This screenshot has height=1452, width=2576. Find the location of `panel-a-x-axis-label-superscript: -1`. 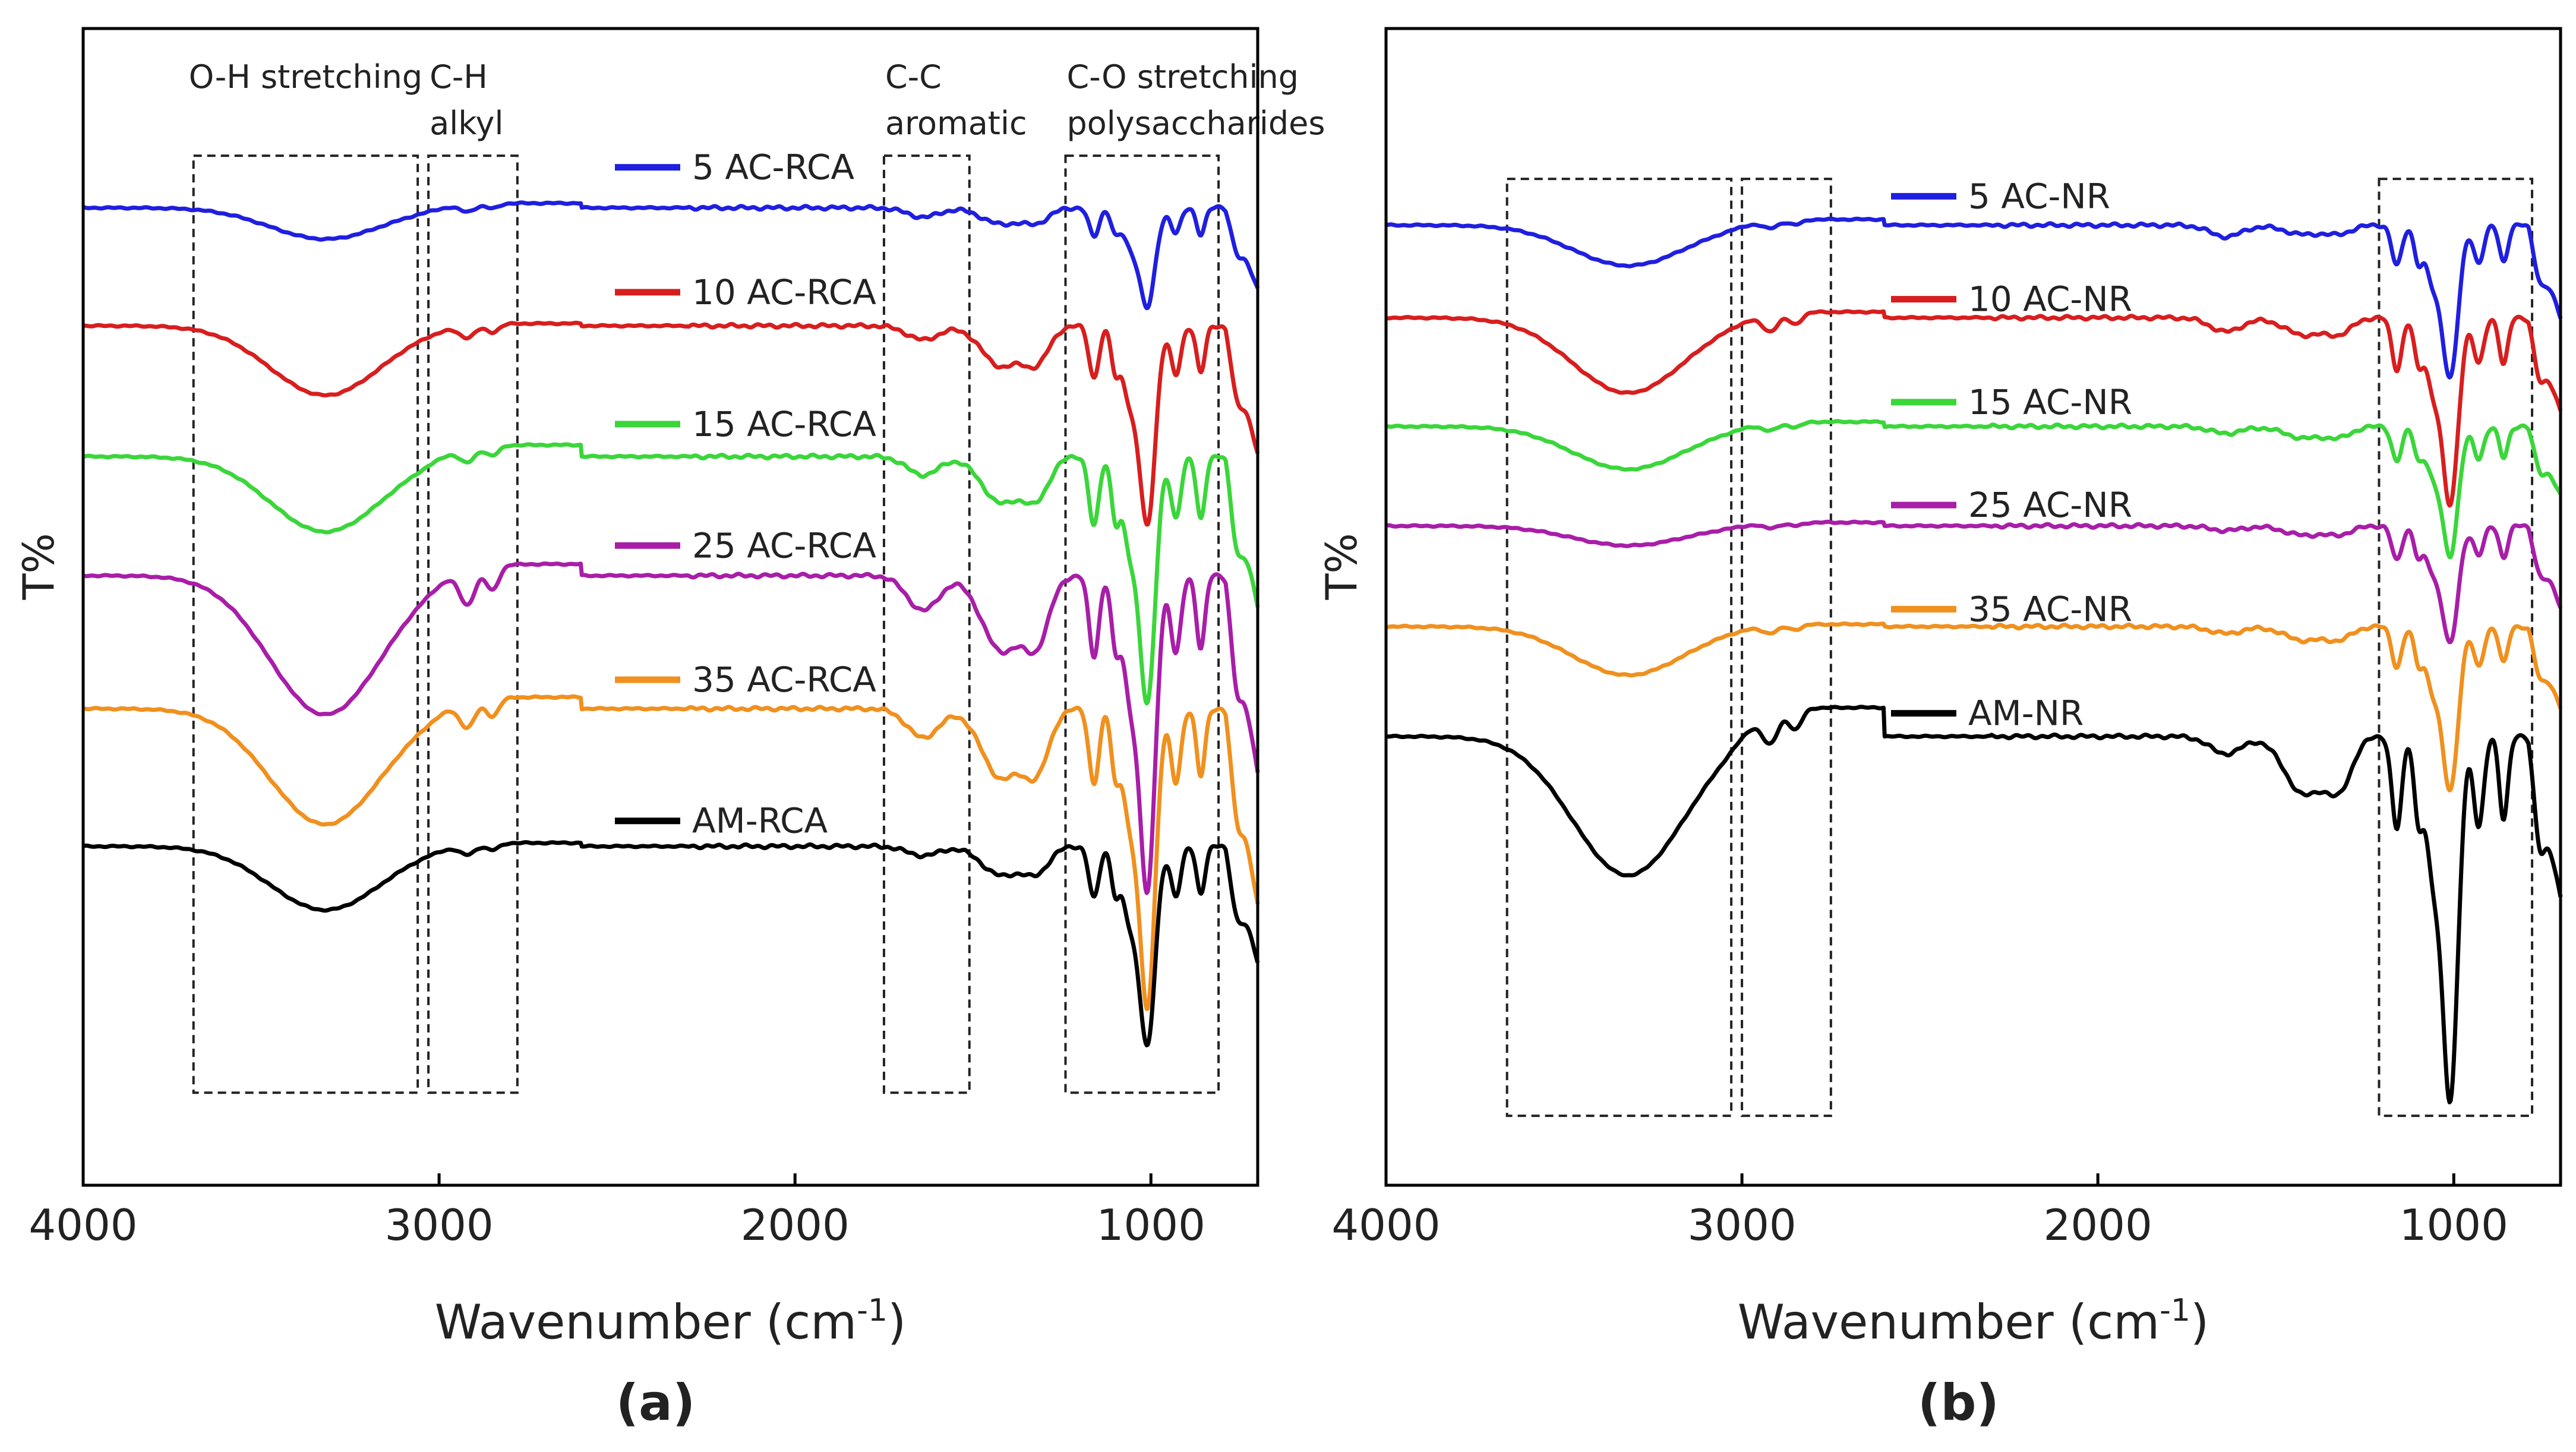

panel-a-x-axis-label-superscript: -1 is located at coordinates (872, 1311).